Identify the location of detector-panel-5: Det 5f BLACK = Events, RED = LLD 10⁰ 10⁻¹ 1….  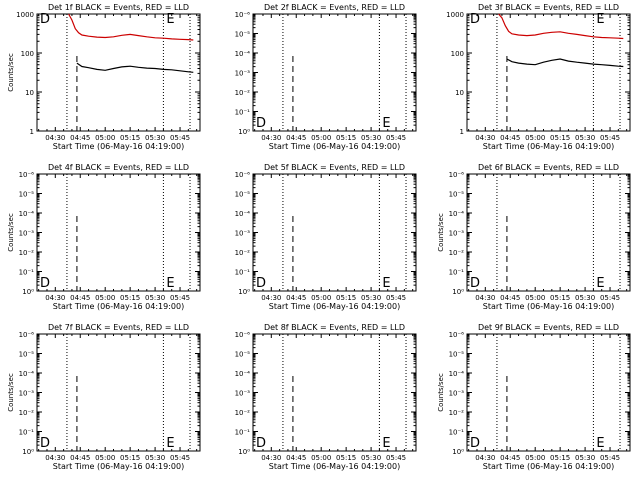
(326, 237).